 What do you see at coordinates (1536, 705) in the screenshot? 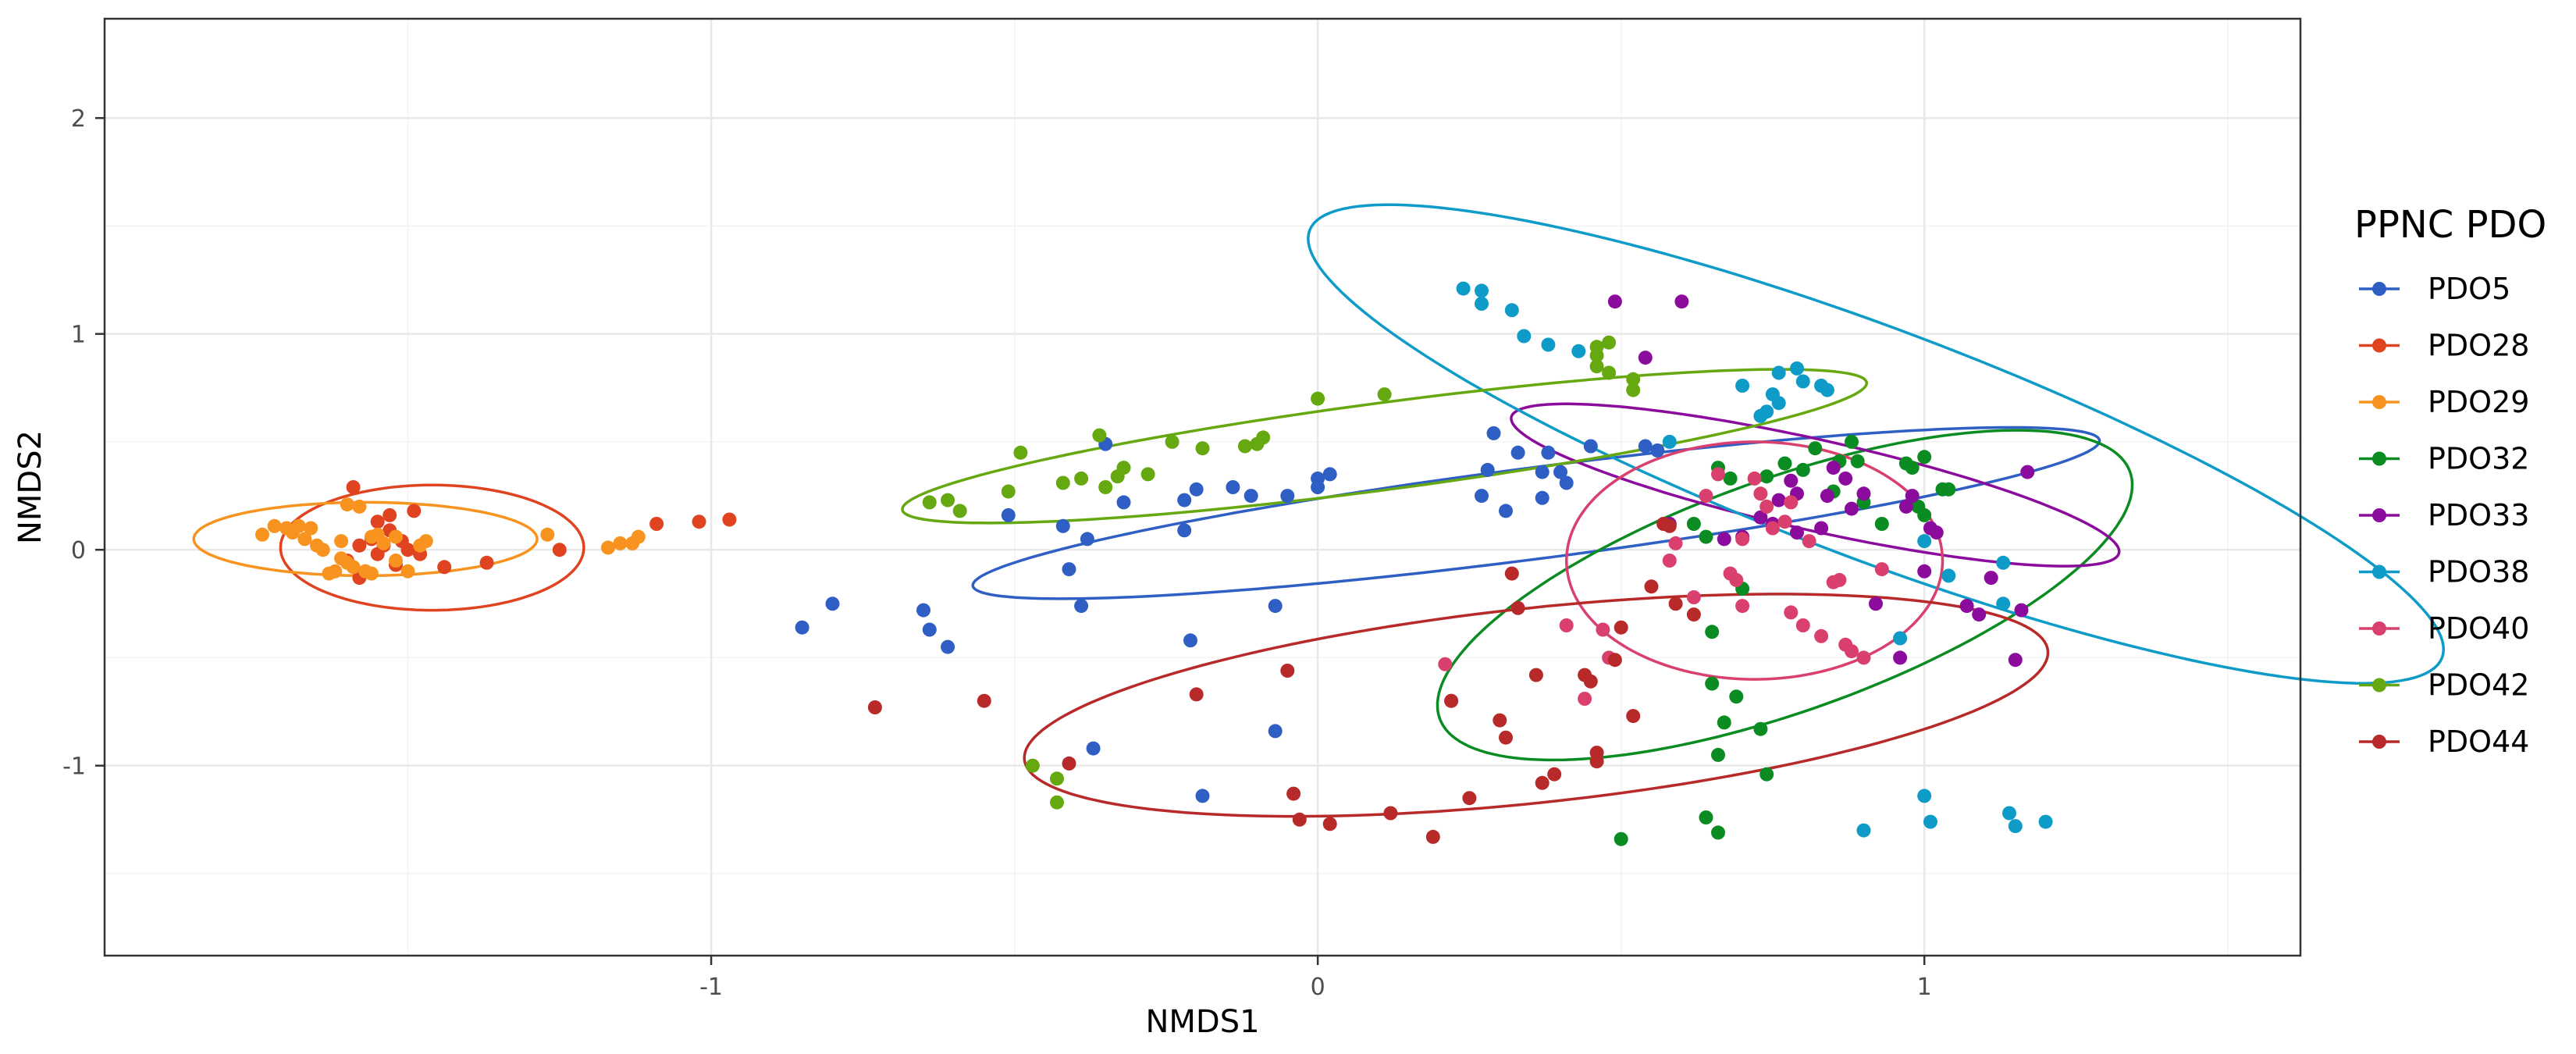
I see `ellipse-pdo44` at bounding box center [1536, 705].